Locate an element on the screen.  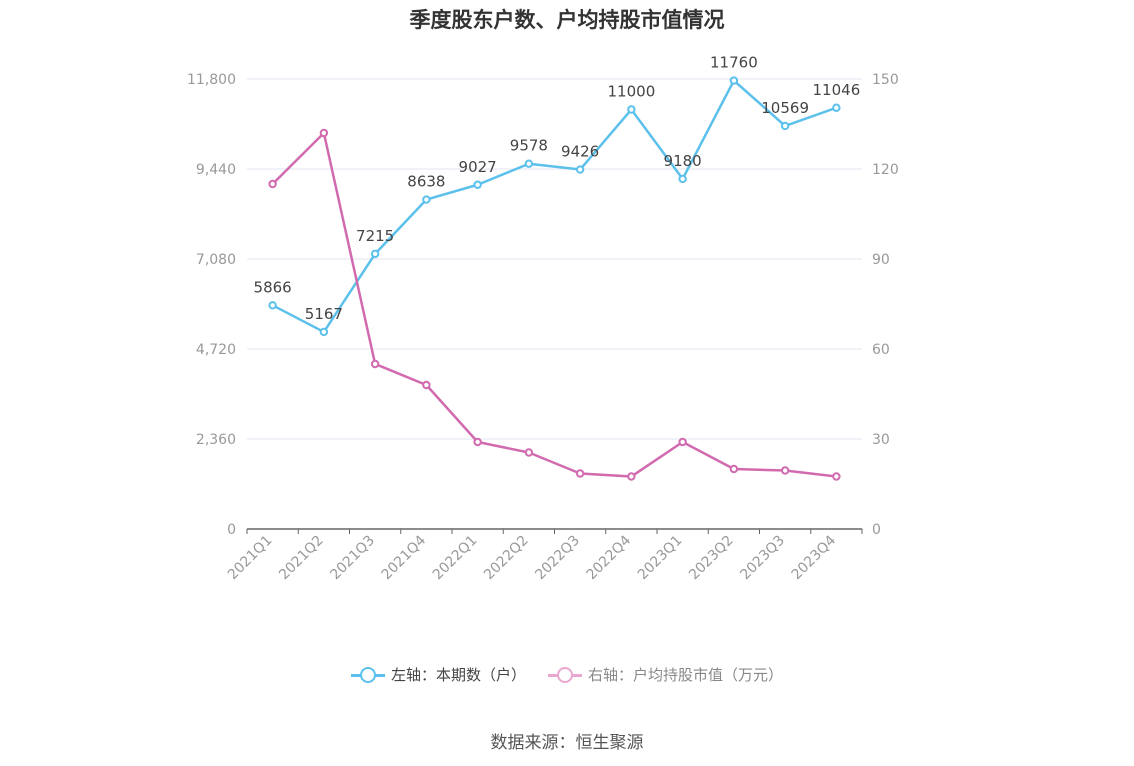
x-axis-tick-label: 2022Q2 is located at coordinates (506, 558).